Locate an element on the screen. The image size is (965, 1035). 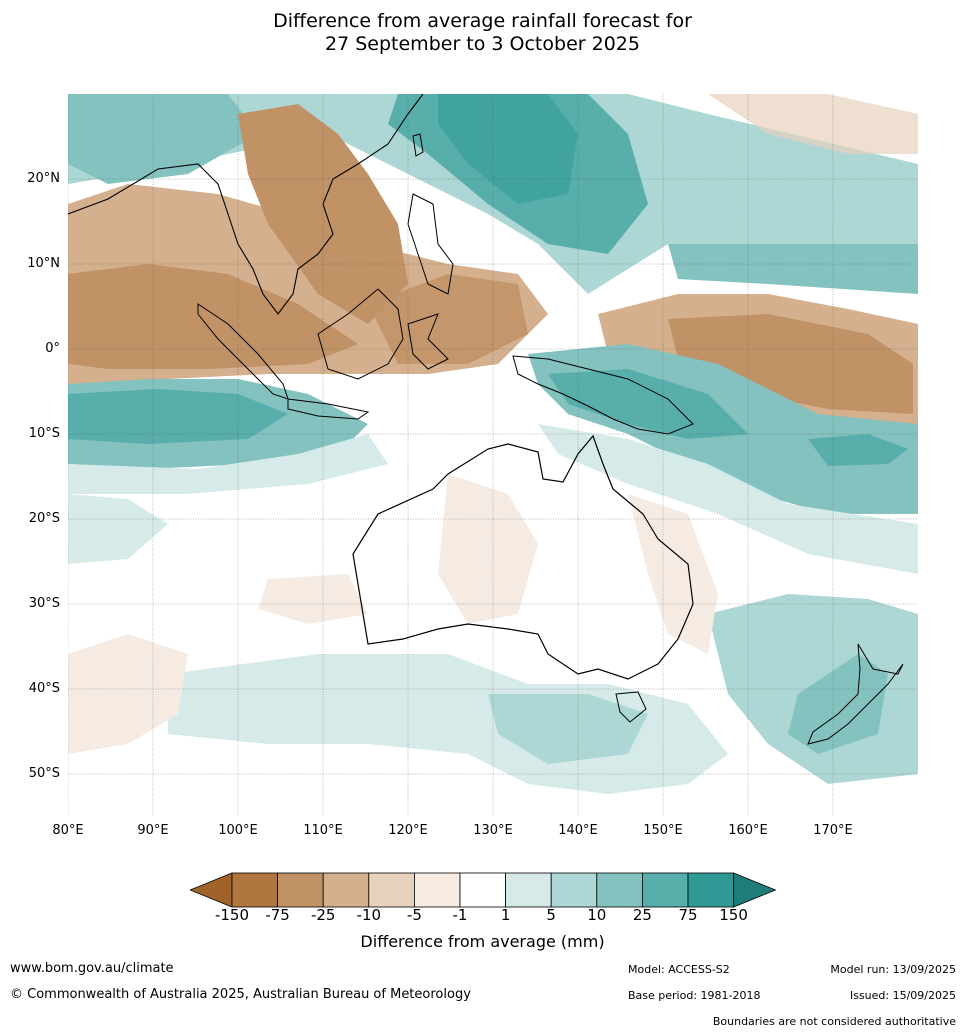
philippines-coastline is located at coordinates (430, 244).